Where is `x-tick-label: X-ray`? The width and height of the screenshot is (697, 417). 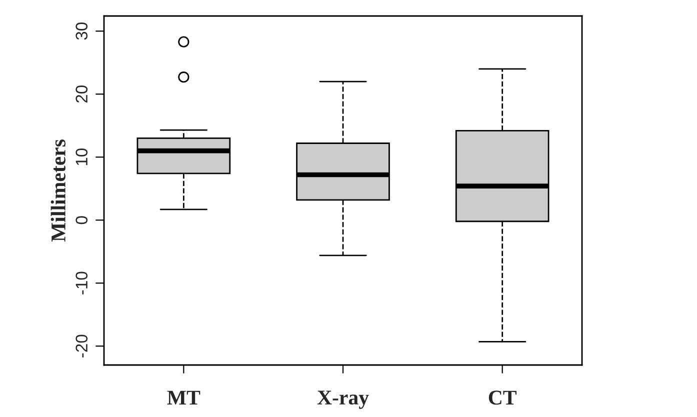
x-tick-label: X-ray is located at coordinates (343, 399).